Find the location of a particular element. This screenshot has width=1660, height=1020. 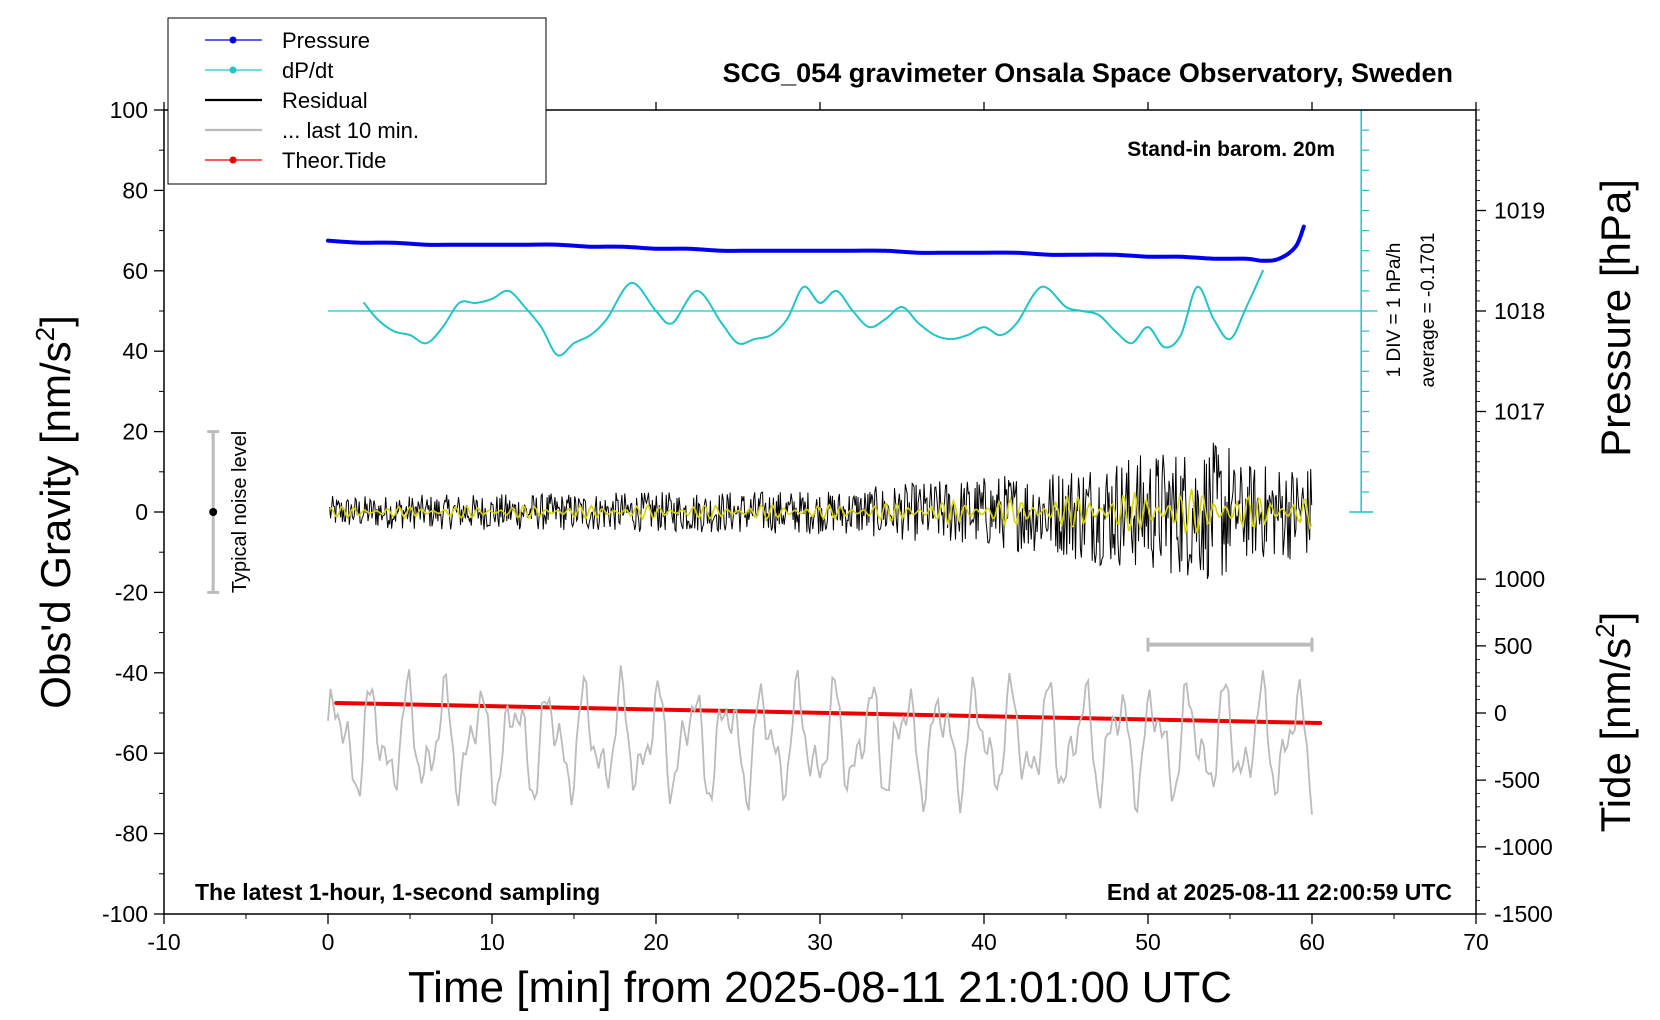

tide-tick-label: 500 is located at coordinates (1513, 646).